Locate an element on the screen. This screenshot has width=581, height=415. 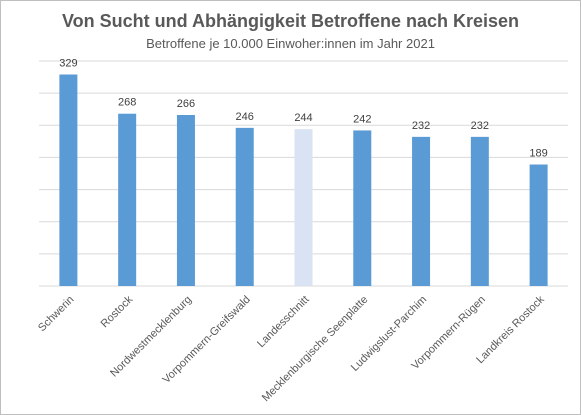
data-label-2: 268 is located at coordinates (127, 103).